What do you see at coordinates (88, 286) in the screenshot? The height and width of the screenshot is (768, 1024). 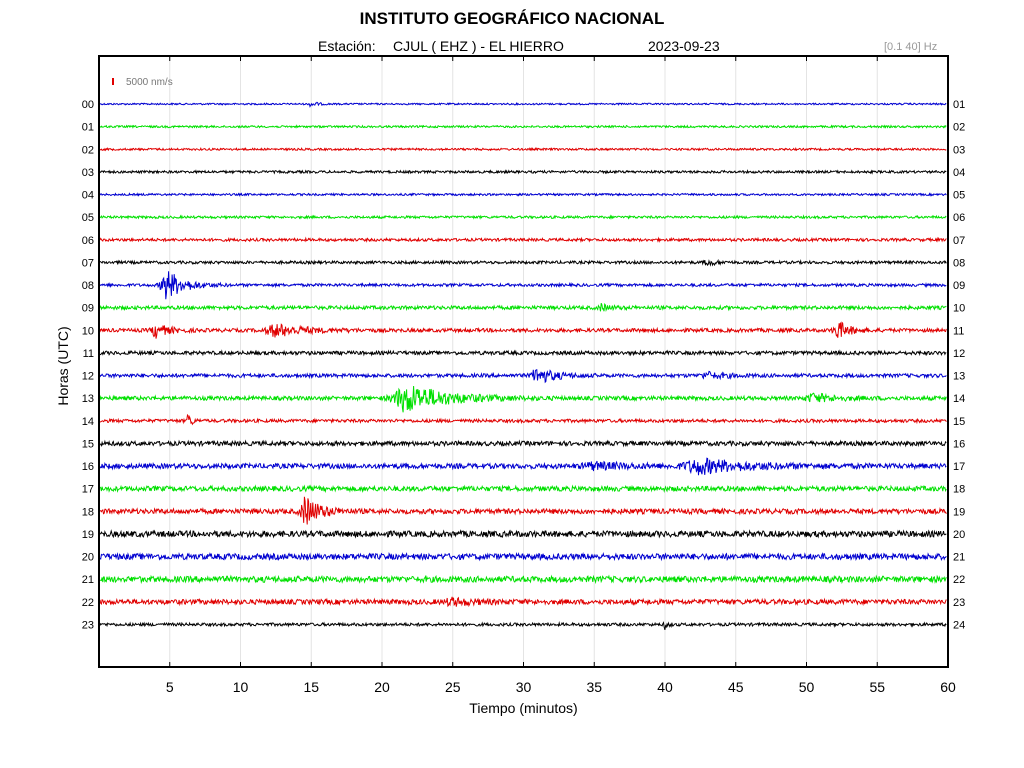 I see `hour-label-left: 08` at bounding box center [88, 286].